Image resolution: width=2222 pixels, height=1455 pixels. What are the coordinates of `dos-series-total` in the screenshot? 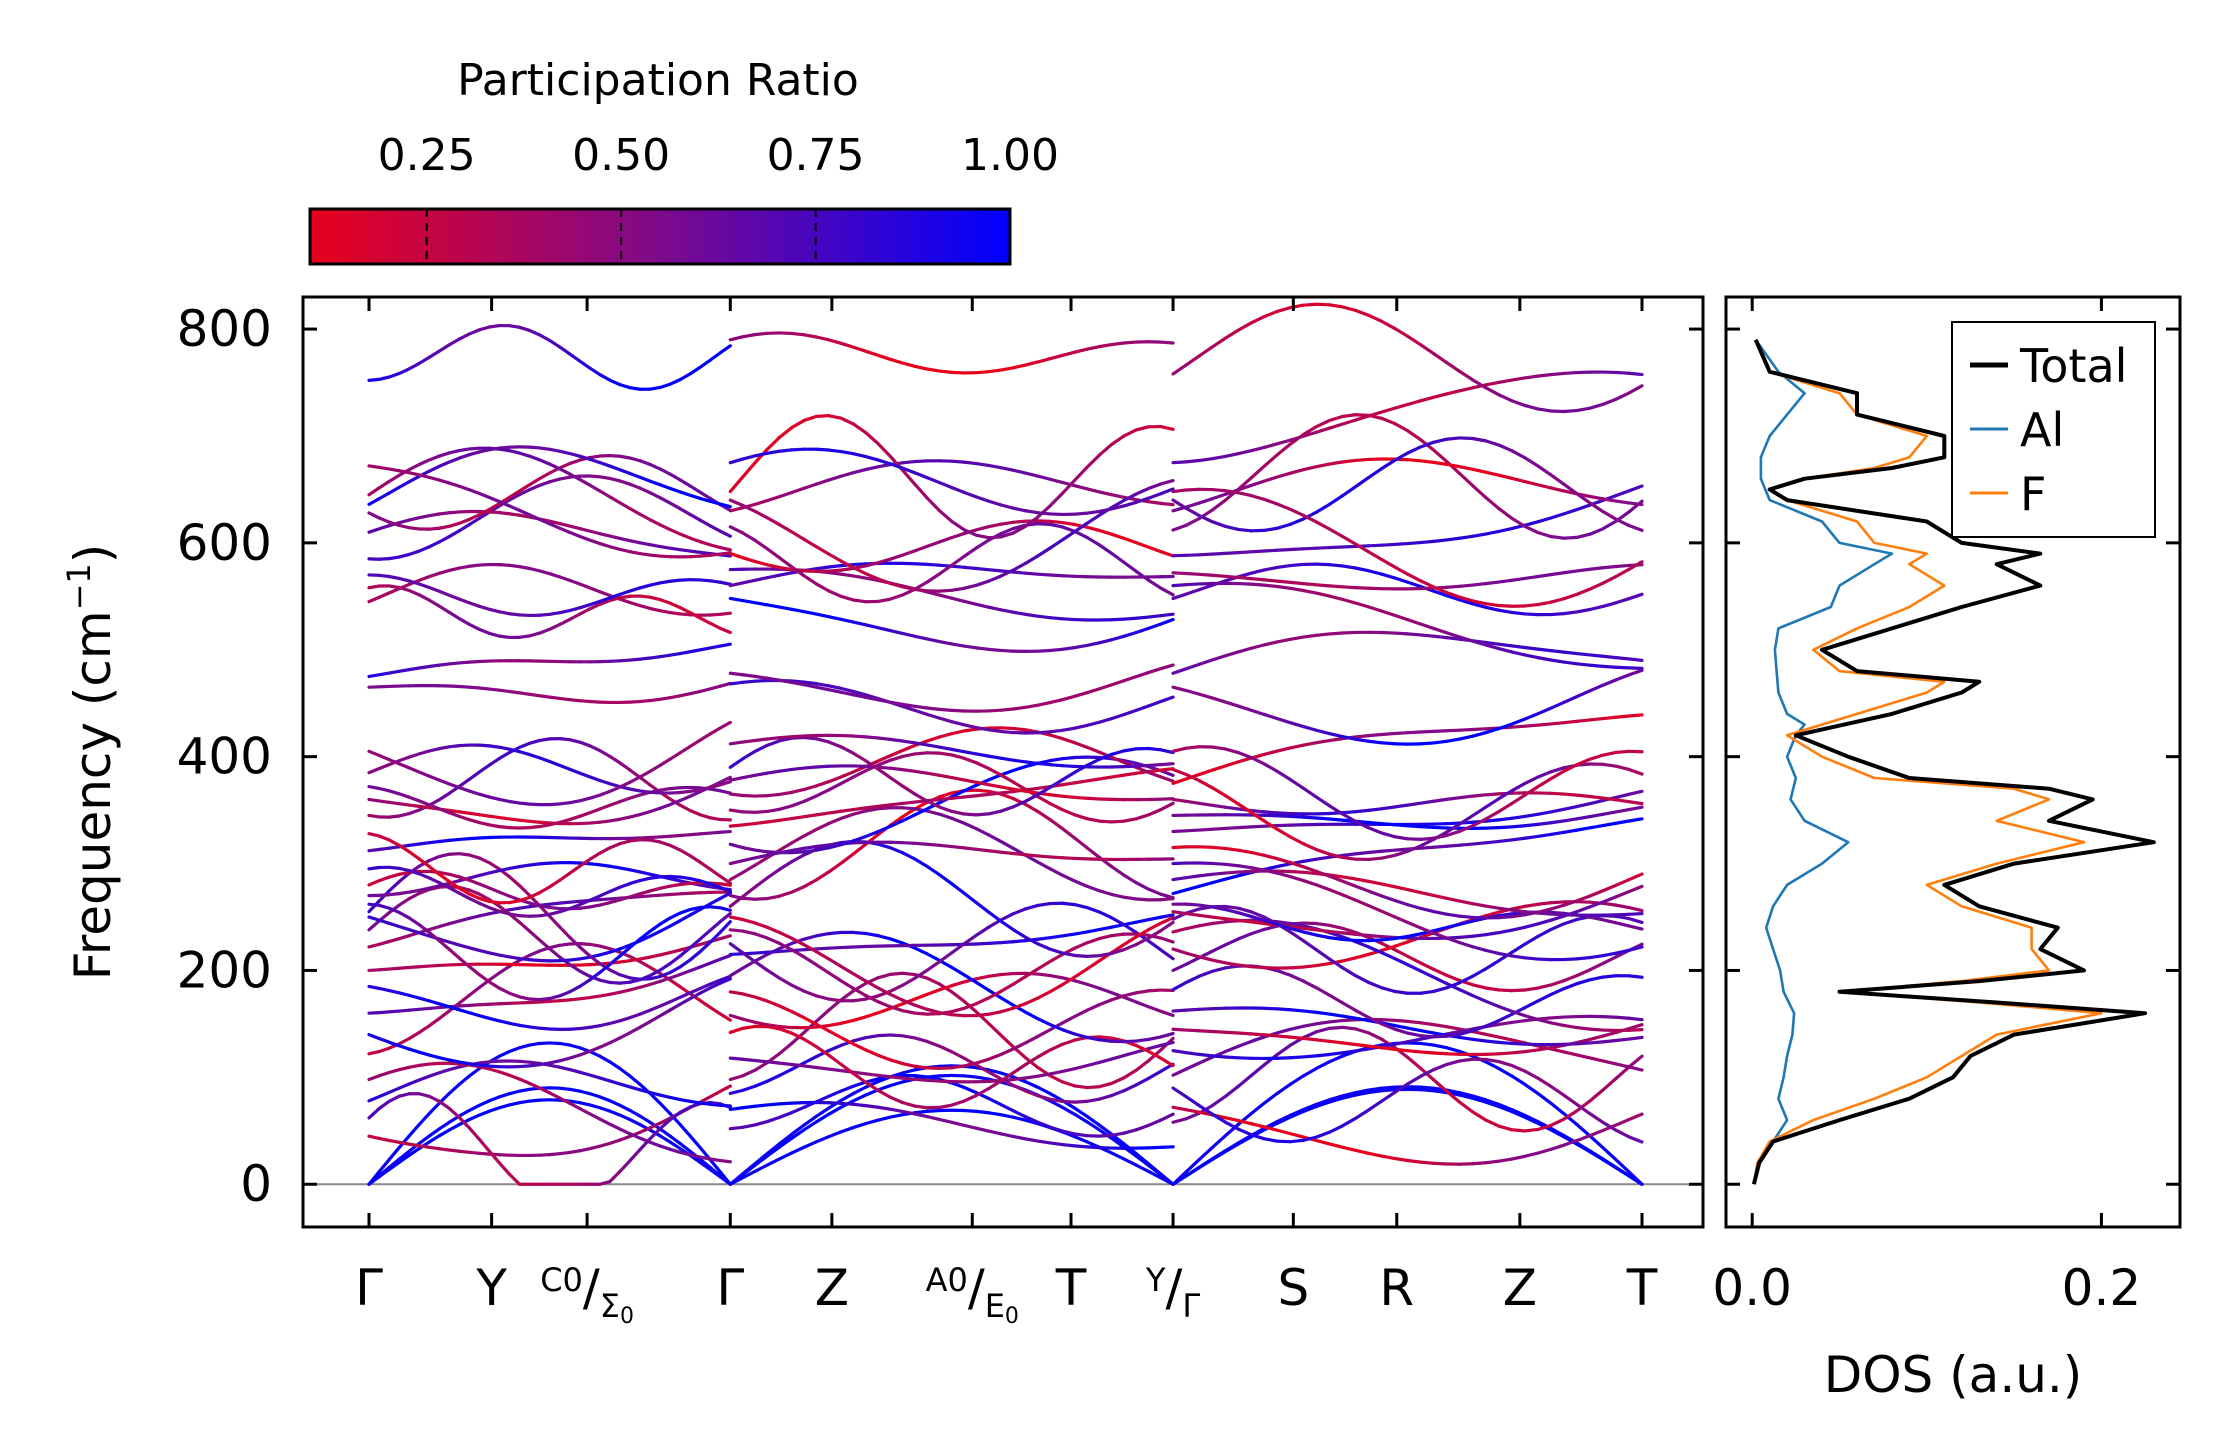 It's located at (1953, 761).